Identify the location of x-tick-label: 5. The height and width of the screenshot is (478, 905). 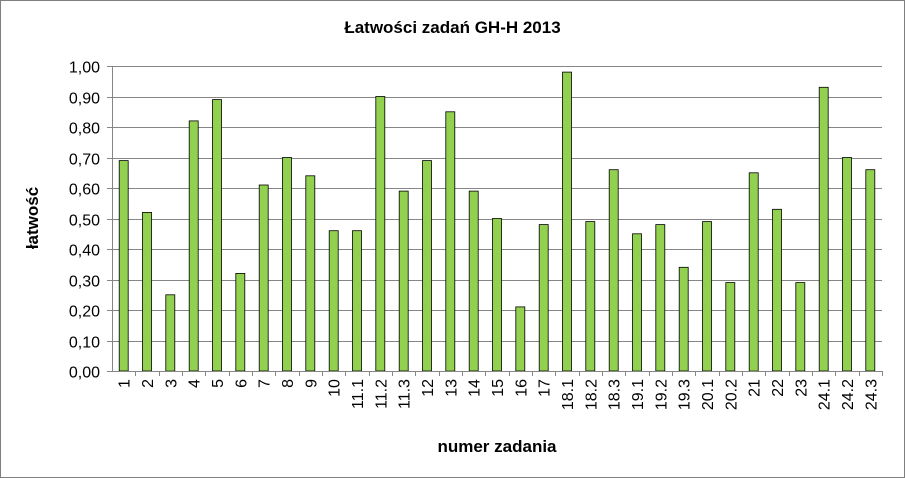
(218, 383).